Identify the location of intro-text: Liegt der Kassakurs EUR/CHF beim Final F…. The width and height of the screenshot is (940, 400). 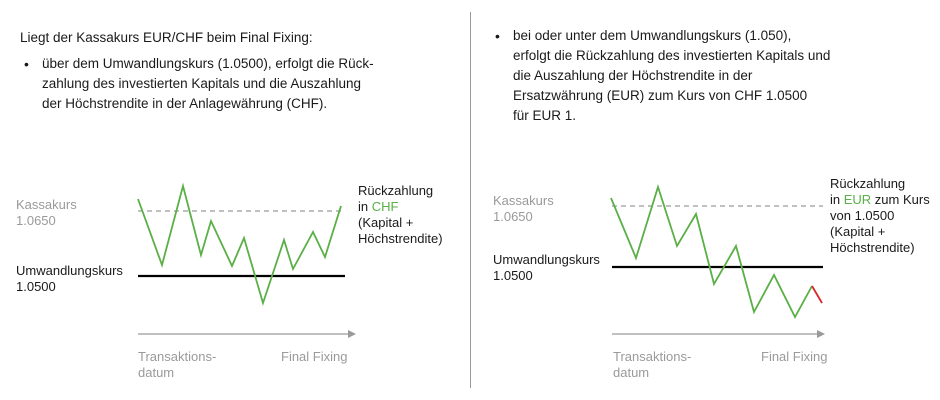
(166, 37).